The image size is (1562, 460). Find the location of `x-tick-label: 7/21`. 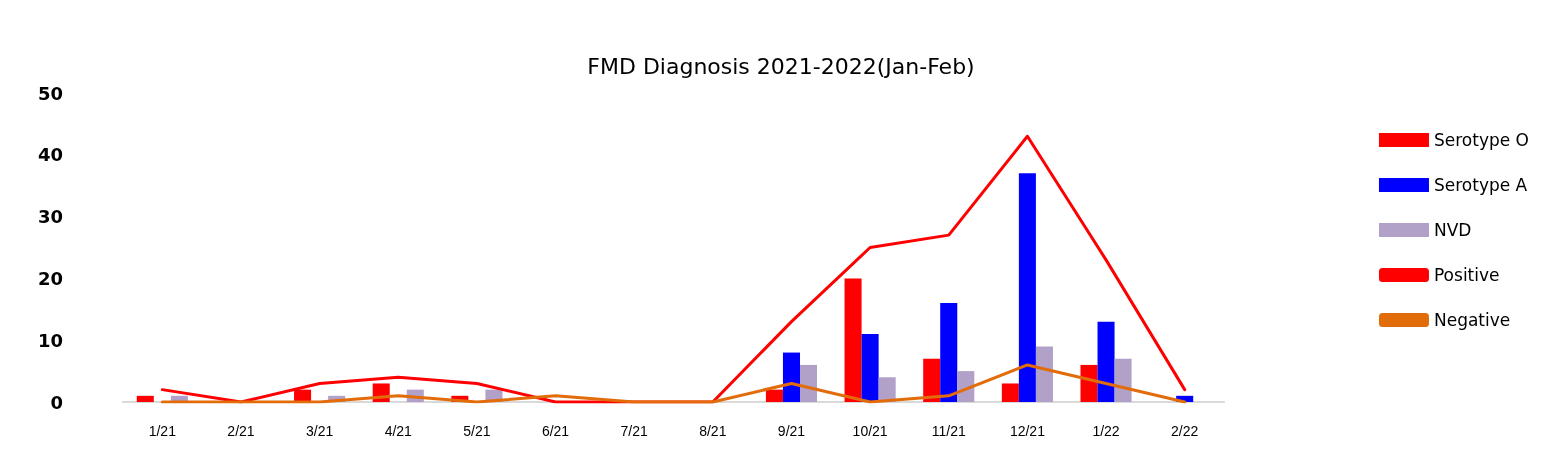

x-tick-label: 7/21 is located at coordinates (634, 431).